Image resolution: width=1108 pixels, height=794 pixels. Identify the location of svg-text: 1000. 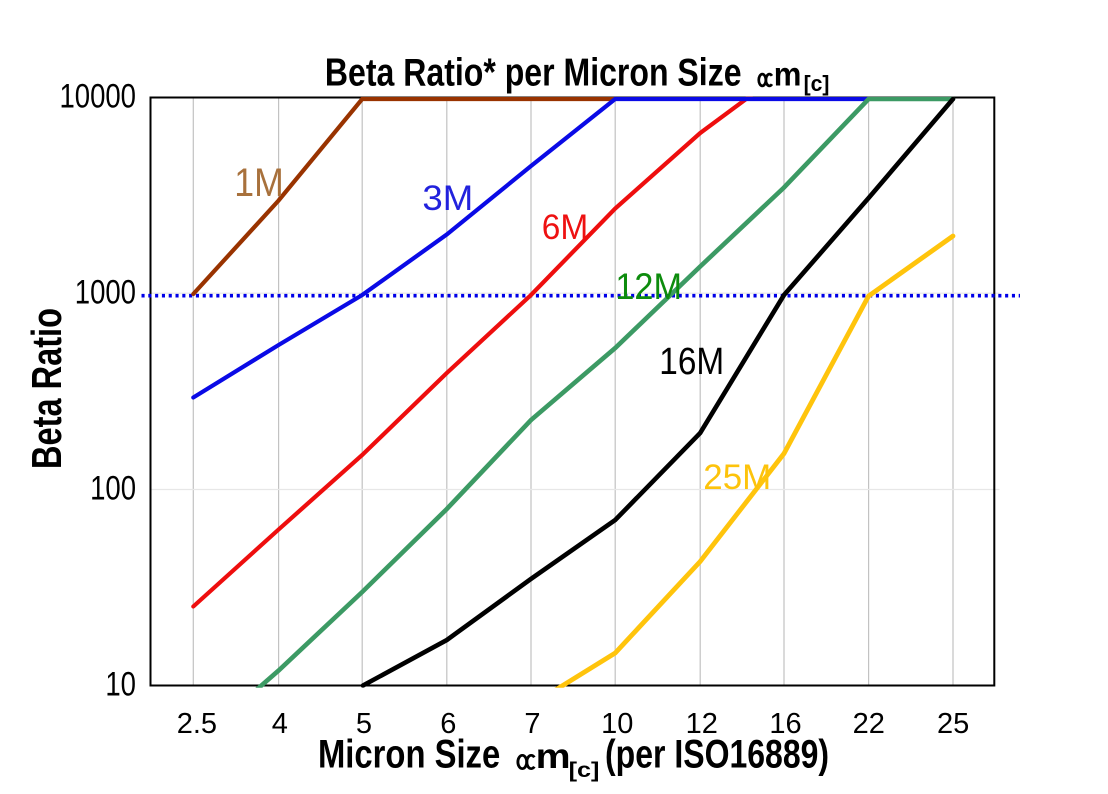
(105, 292).